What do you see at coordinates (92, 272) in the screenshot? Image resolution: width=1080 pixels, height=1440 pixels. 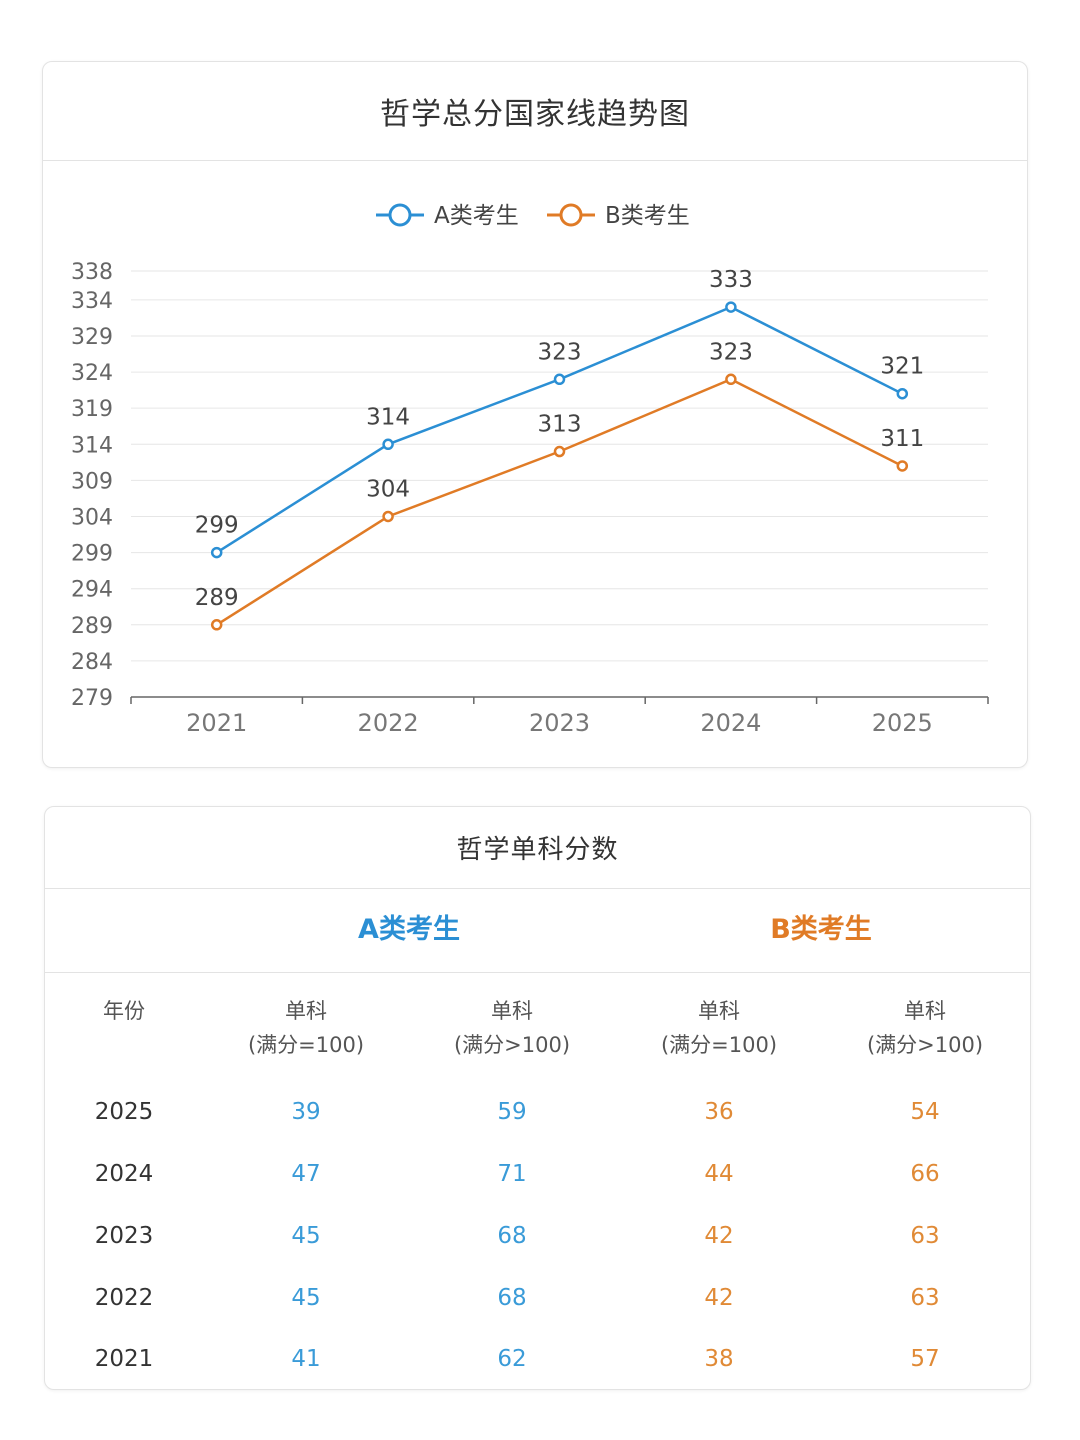 I see `y-tick-label: 338` at bounding box center [92, 272].